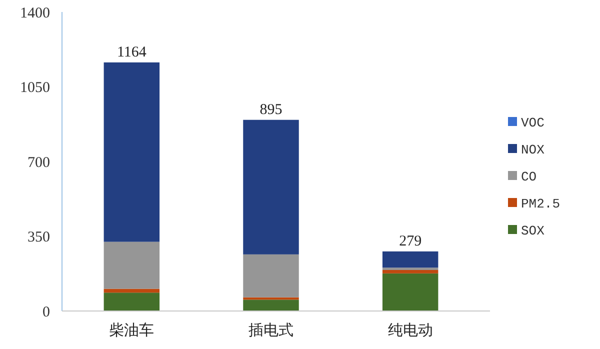  Describe the element at coordinates (529, 177) in the screenshot. I see `legend-label: CO` at that location.